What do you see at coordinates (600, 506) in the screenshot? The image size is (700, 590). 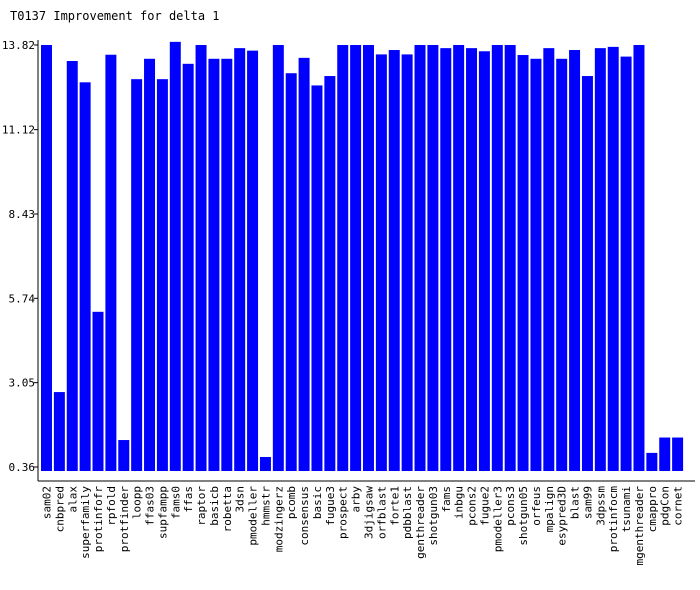 I see `x-tick-label: 3dpssm` at bounding box center [600, 506].